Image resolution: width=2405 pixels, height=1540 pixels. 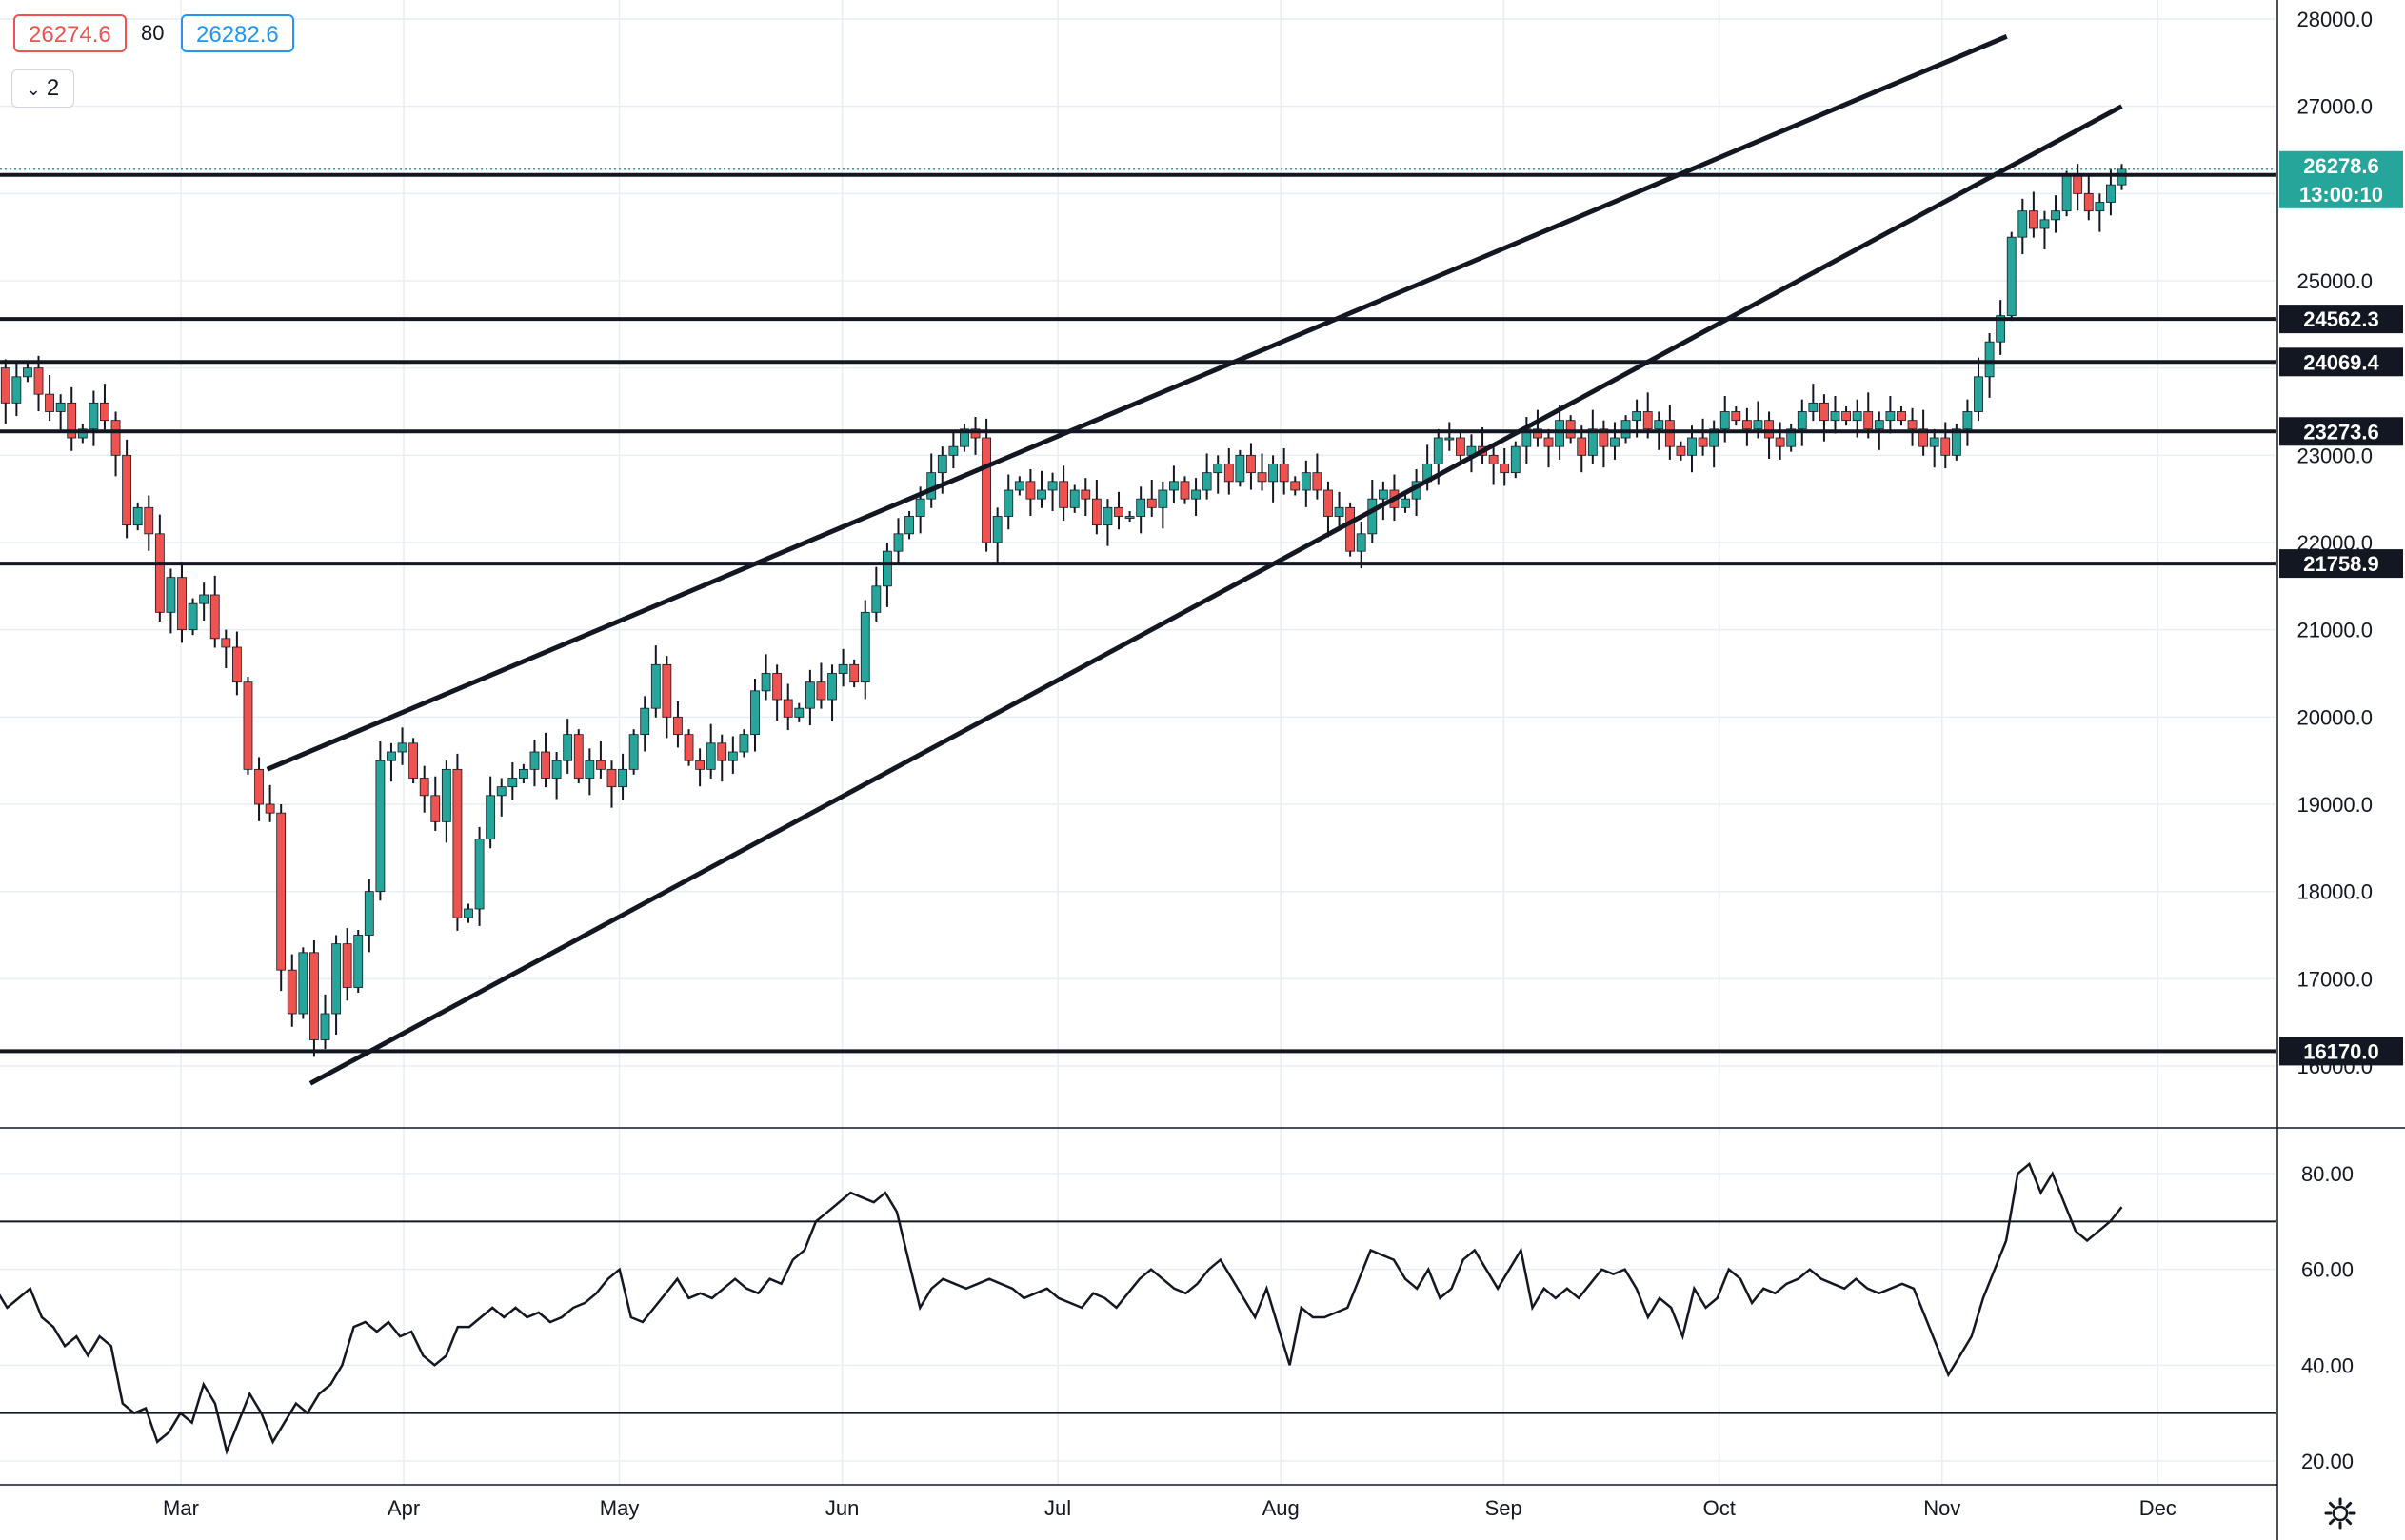 I want to click on rsi-tick-label: 40.00, so click(x=2327, y=1365).